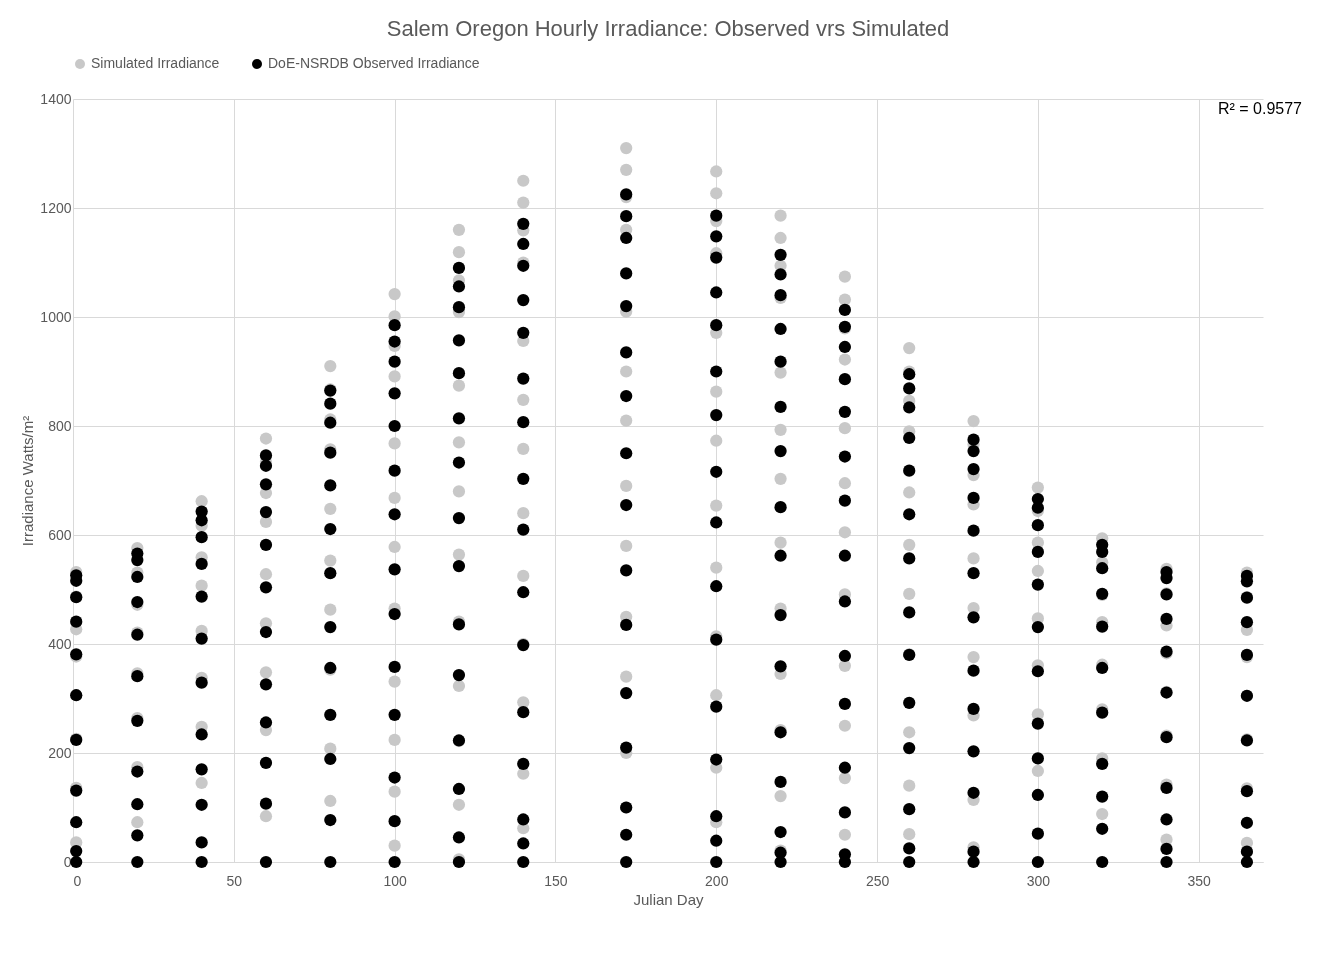  What do you see at coordinates (717, 880) in the screenshot?
I see `x-tick-label: 200` at bounding box center [717, 880].